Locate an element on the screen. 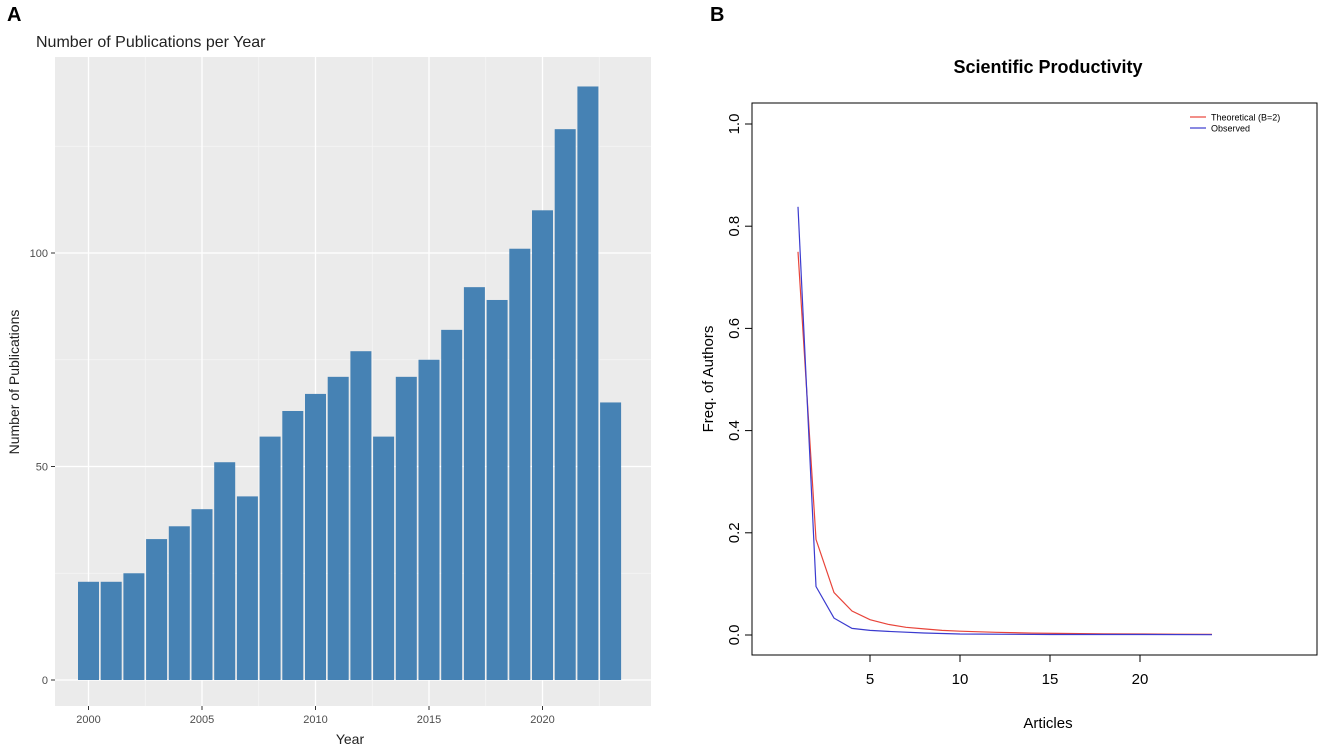 Image resolution: width=1325 pixels, height=749 pixels. bar-2013 is located at coordinates (384, 558).